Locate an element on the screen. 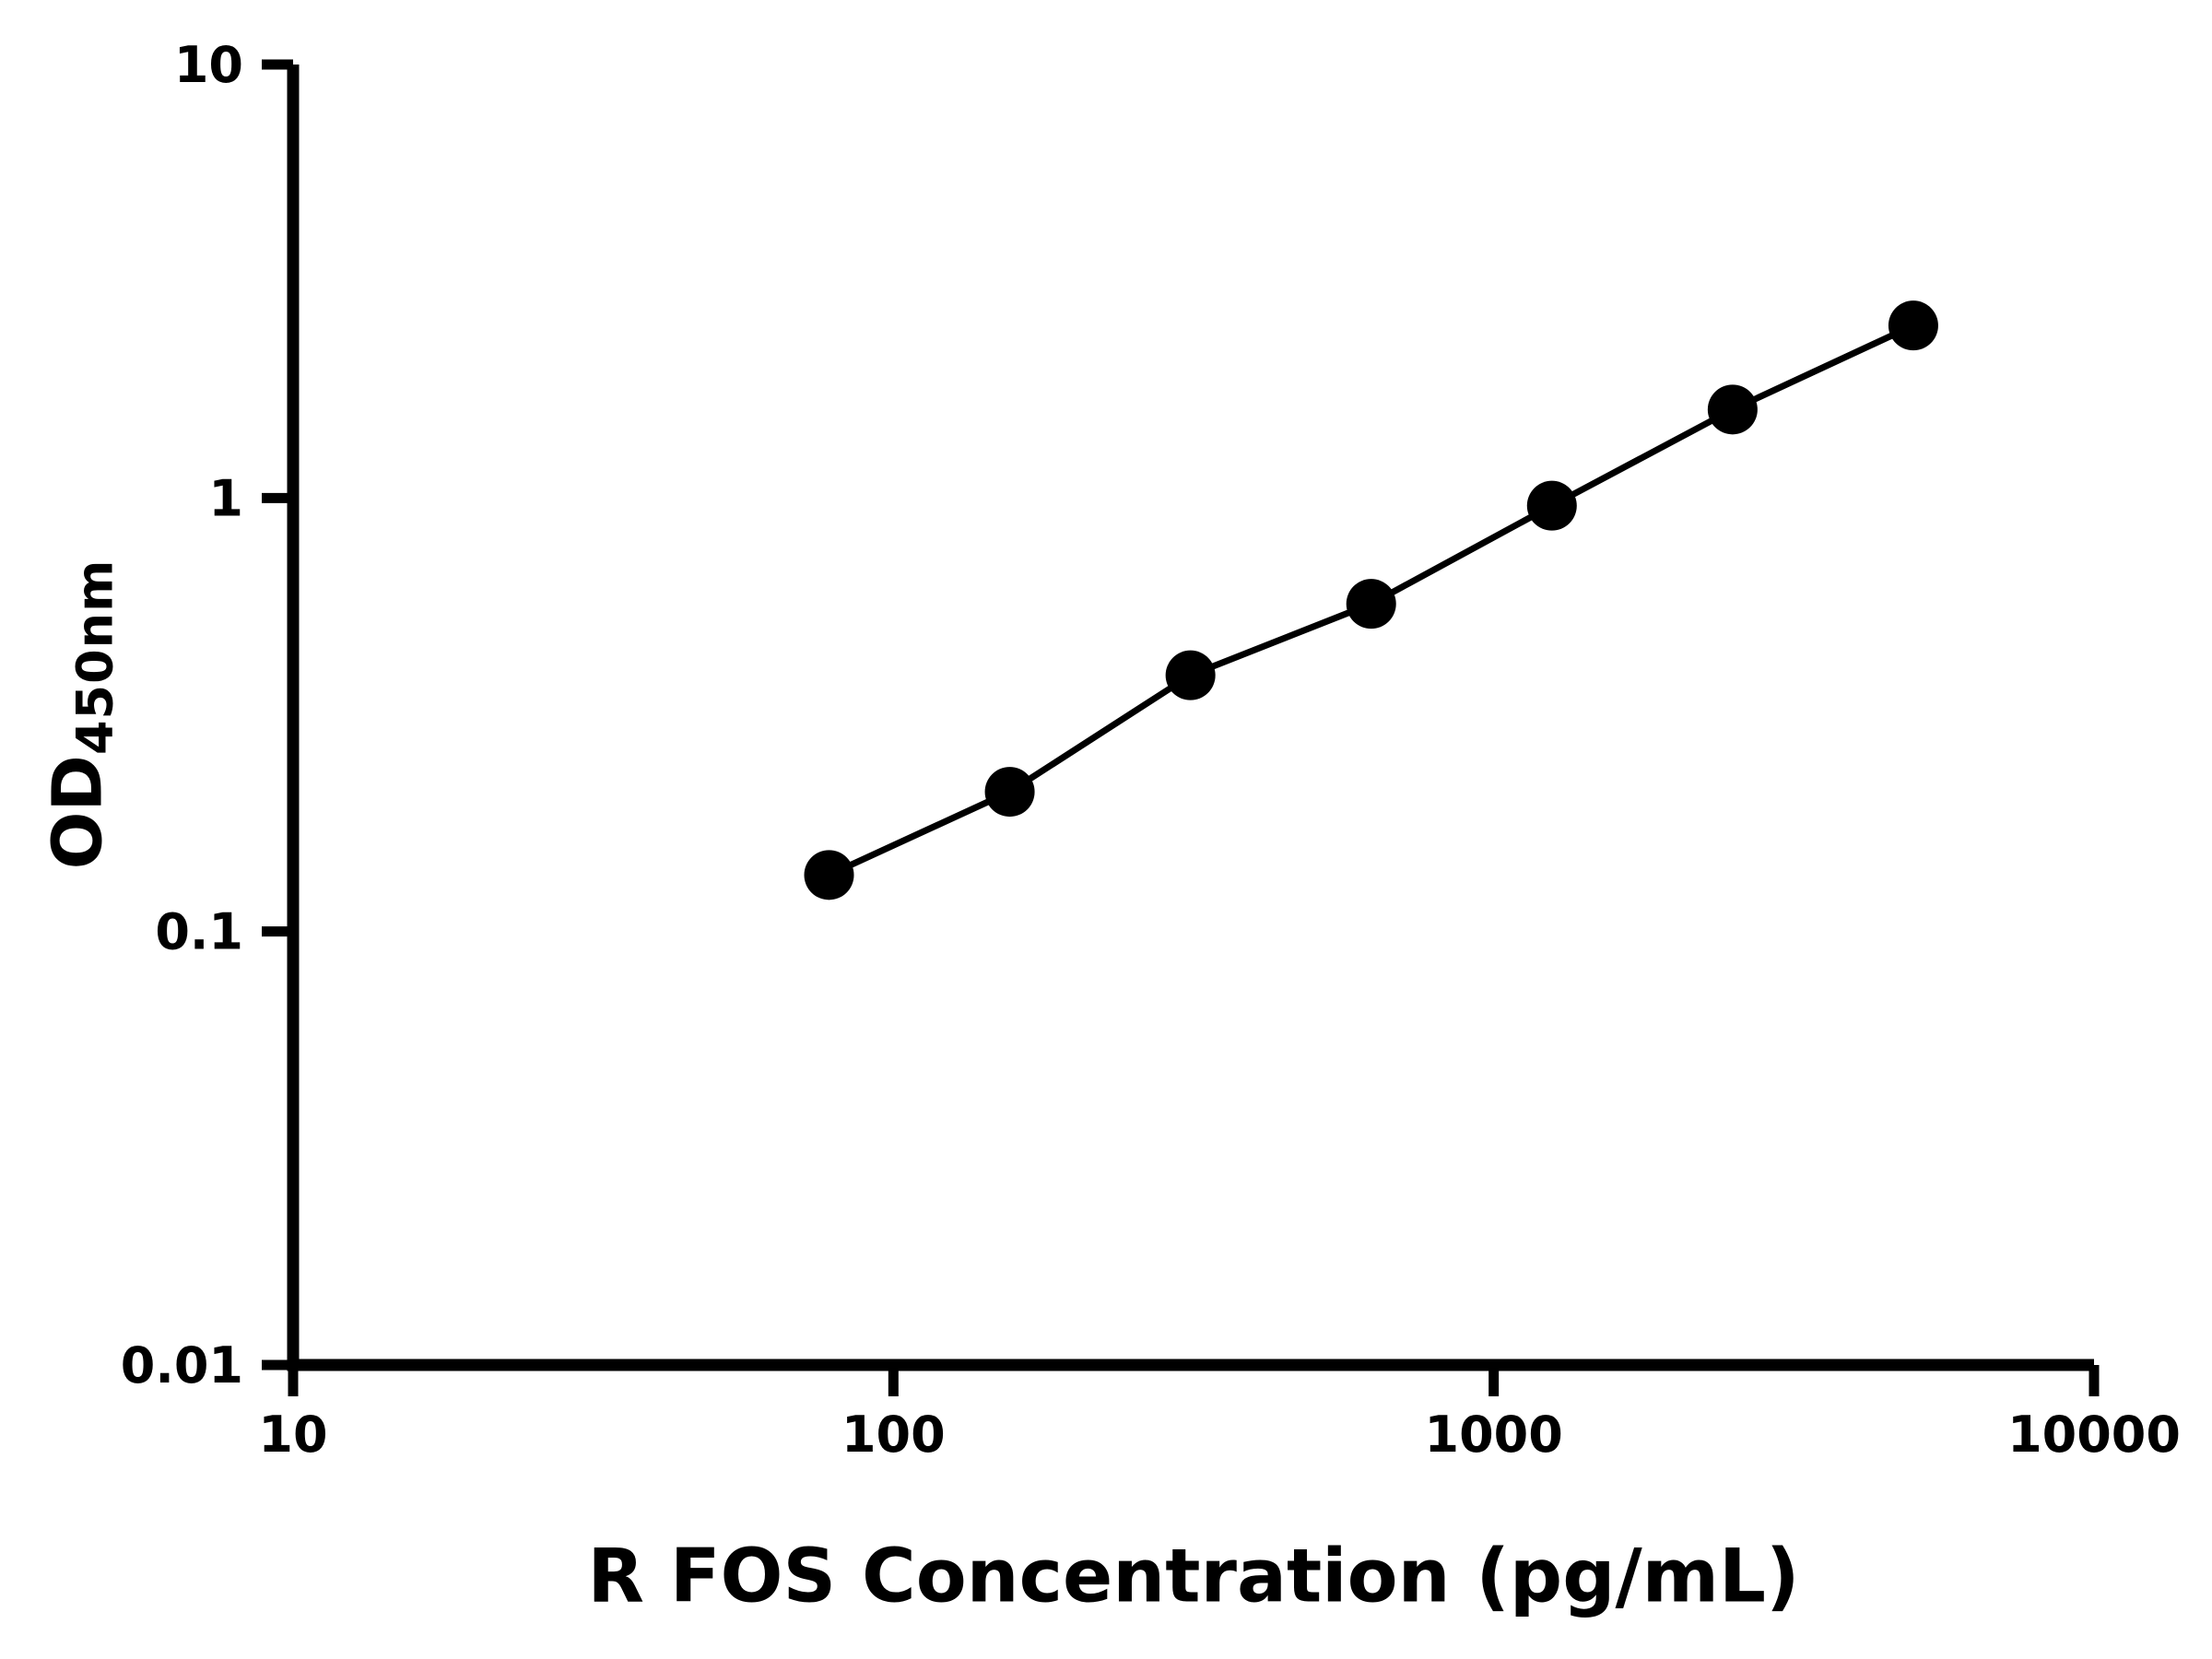  y-tick-label: 0.1 is located at coordinates (199, 932).